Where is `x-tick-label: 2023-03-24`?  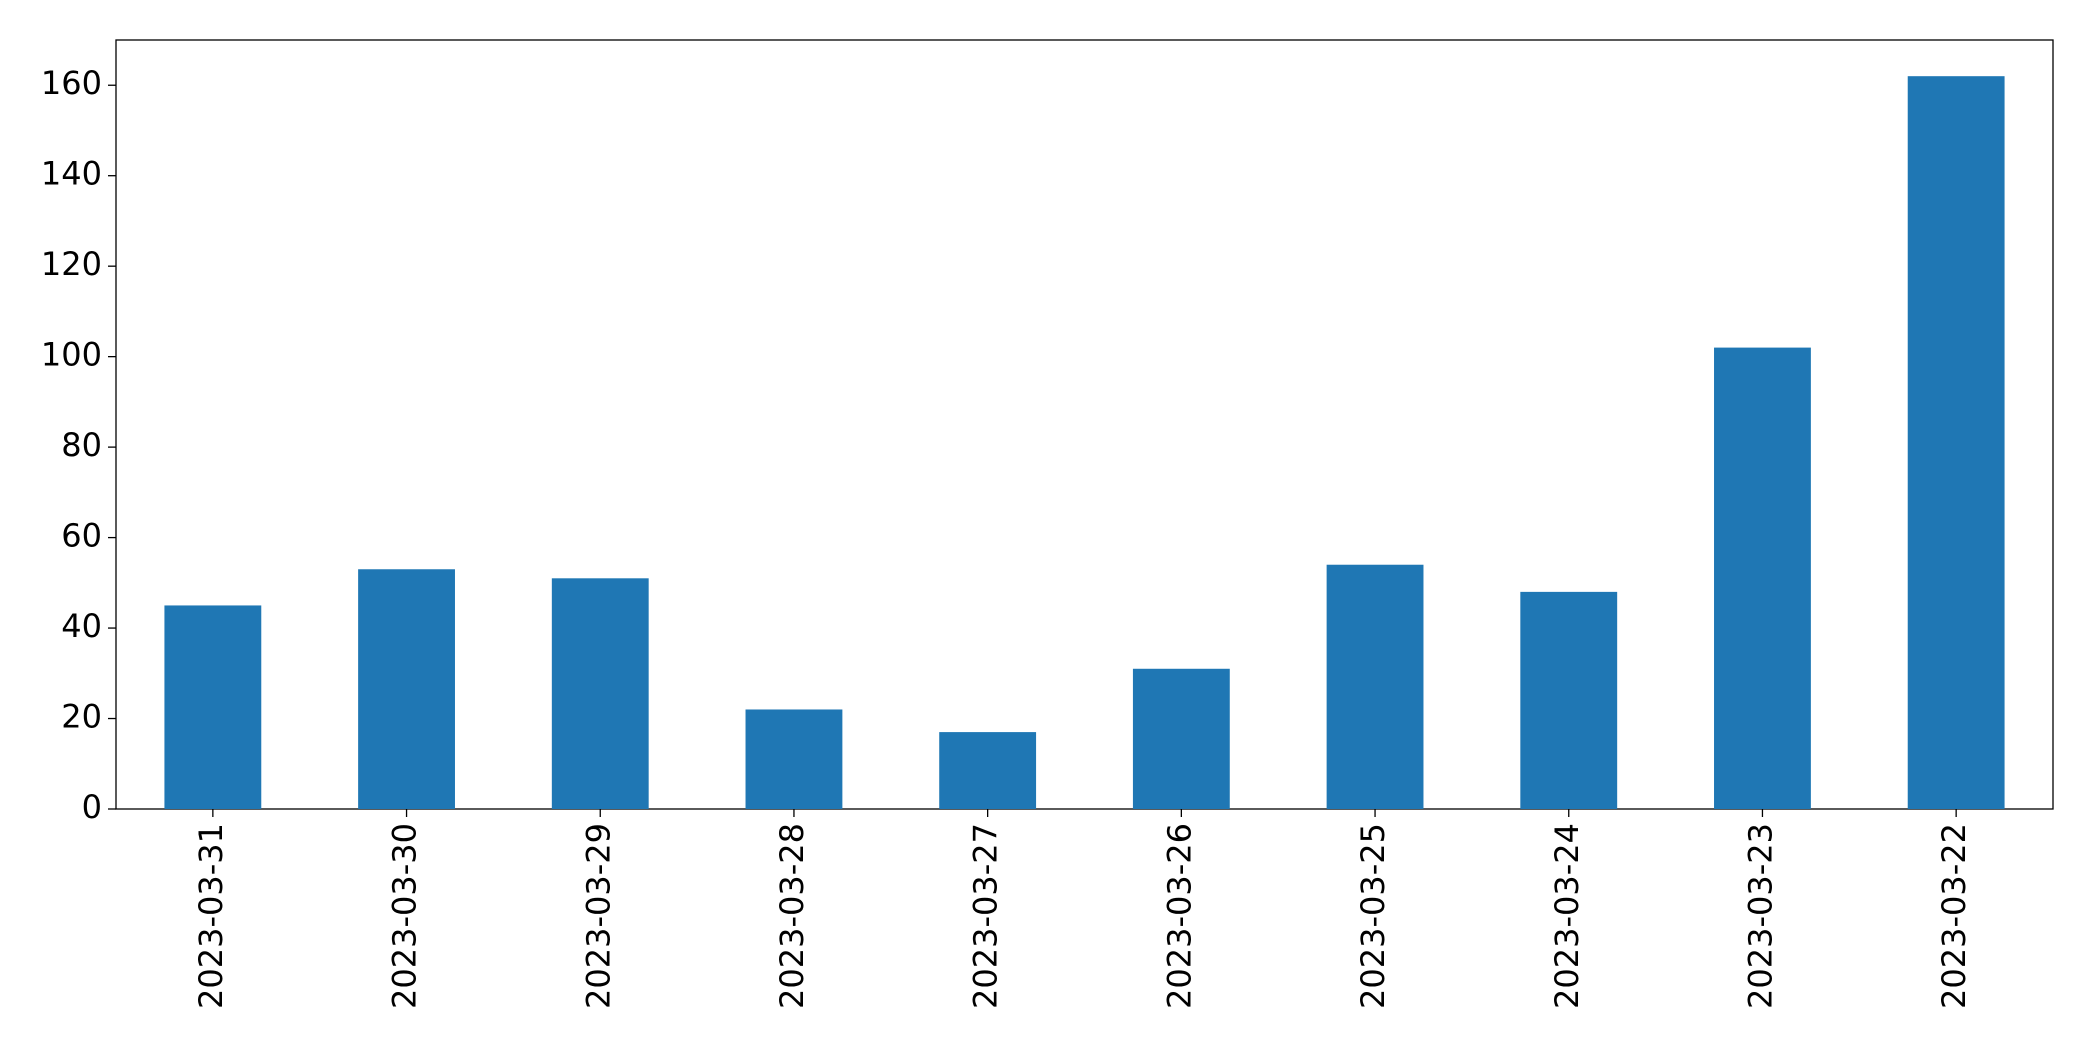 x-tick-label: 2023-03-24 is located at coordinates (1567, 916).